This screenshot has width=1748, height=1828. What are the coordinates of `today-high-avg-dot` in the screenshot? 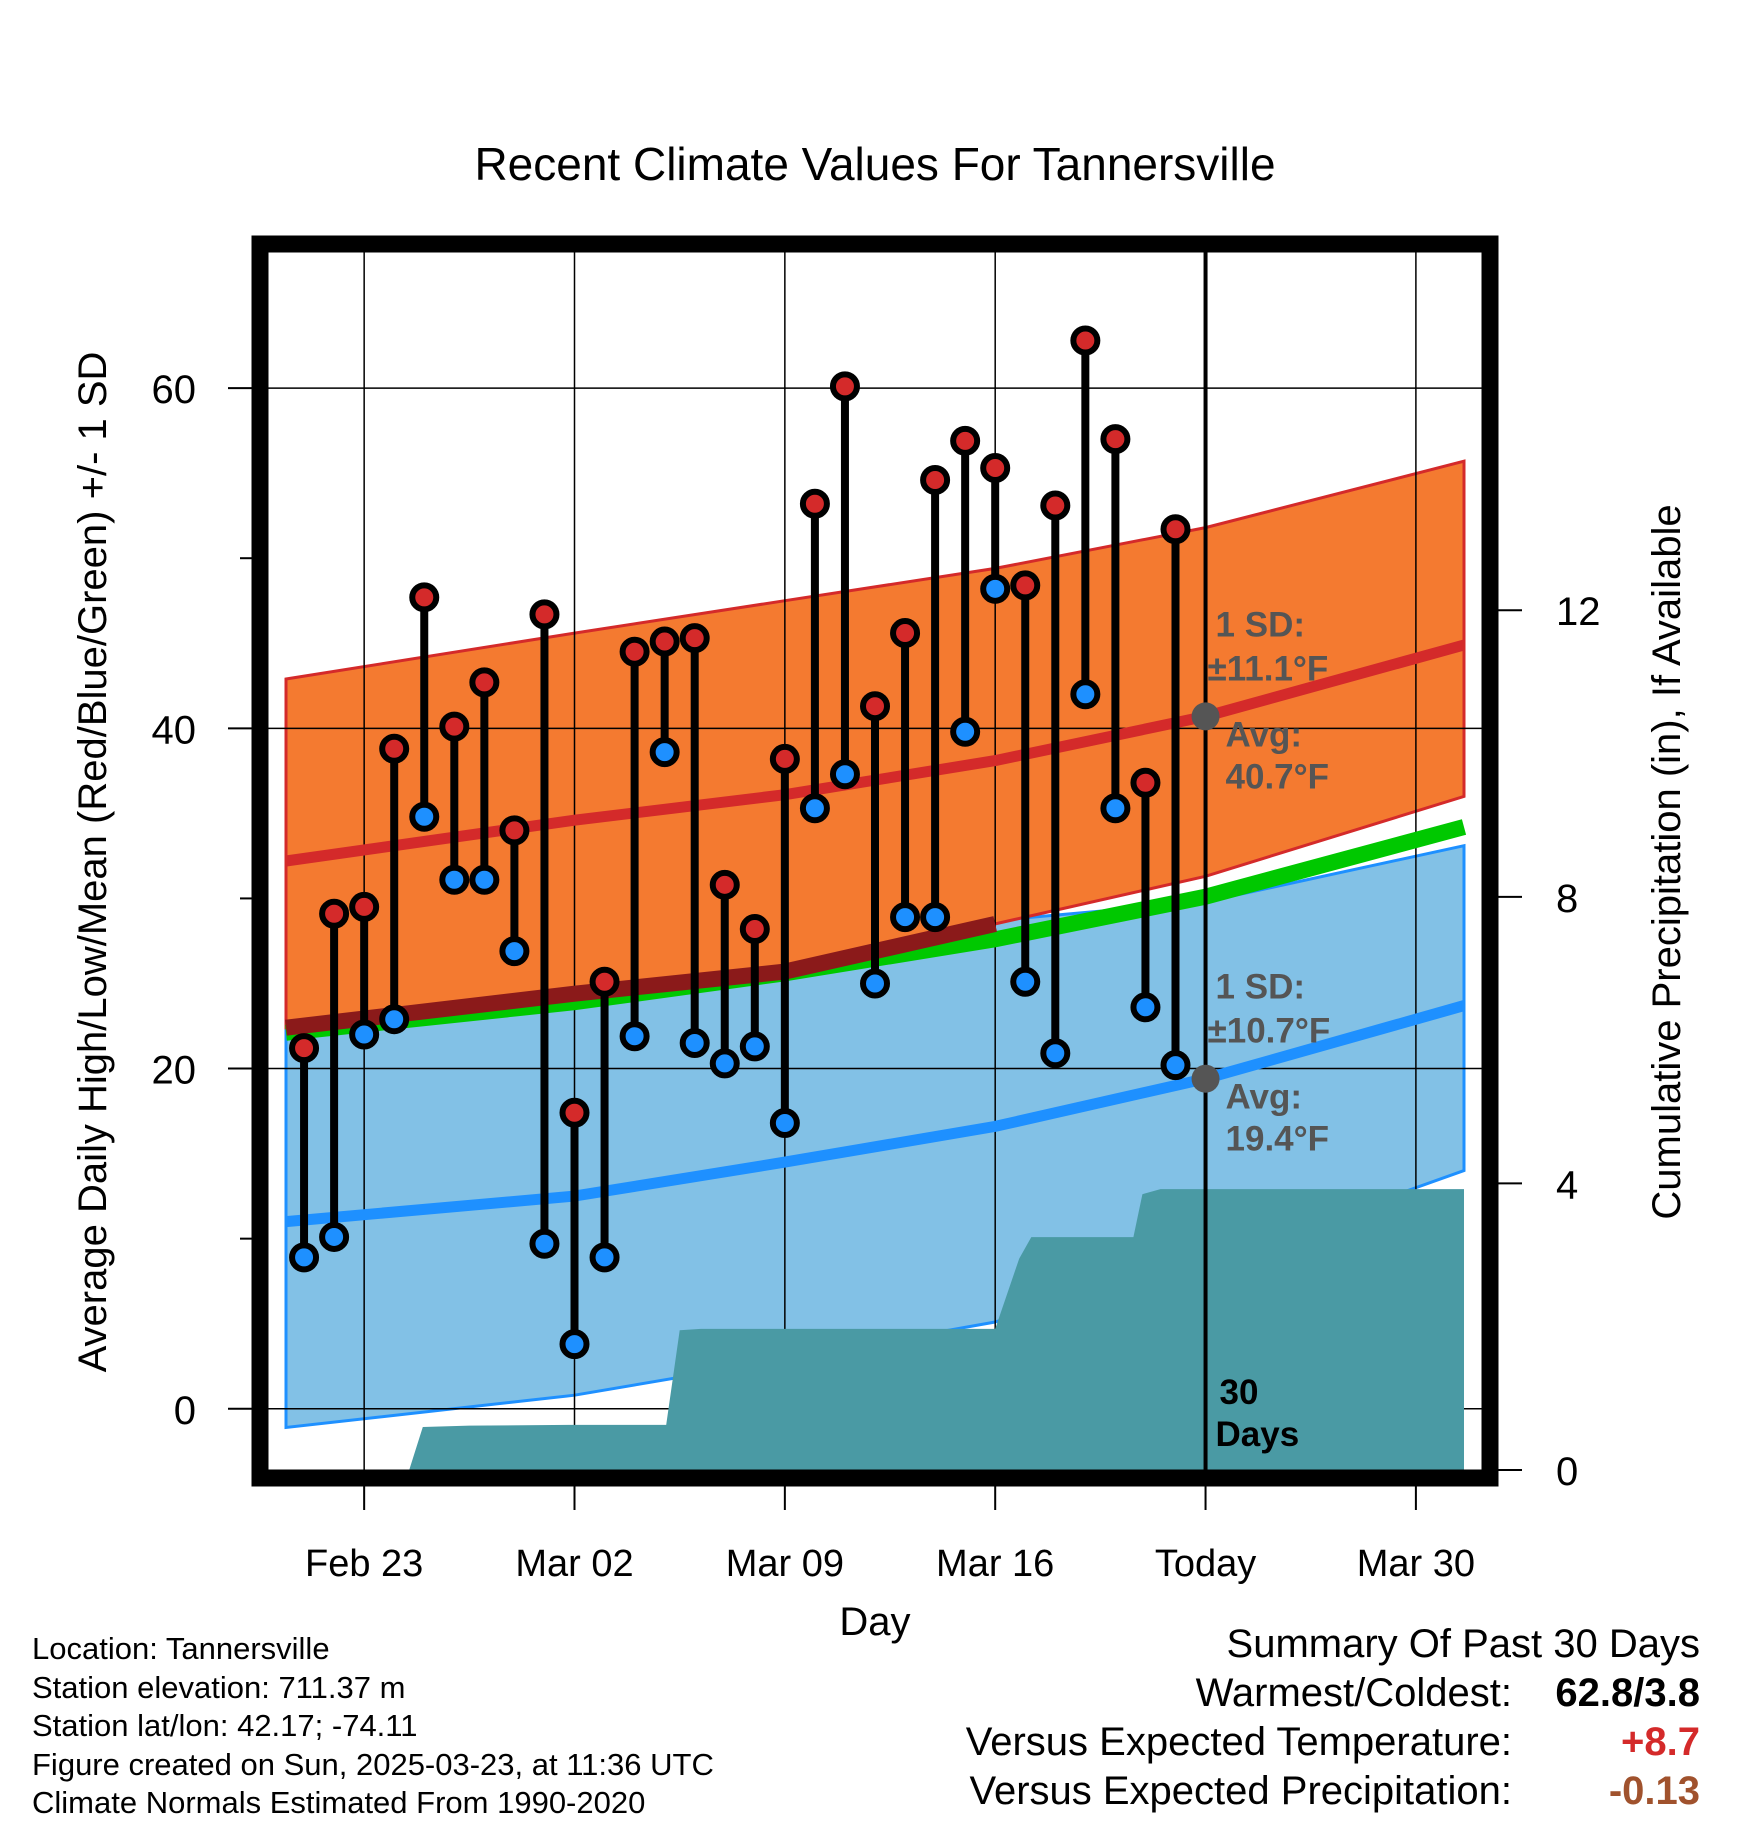 It's located at (1205, 716).